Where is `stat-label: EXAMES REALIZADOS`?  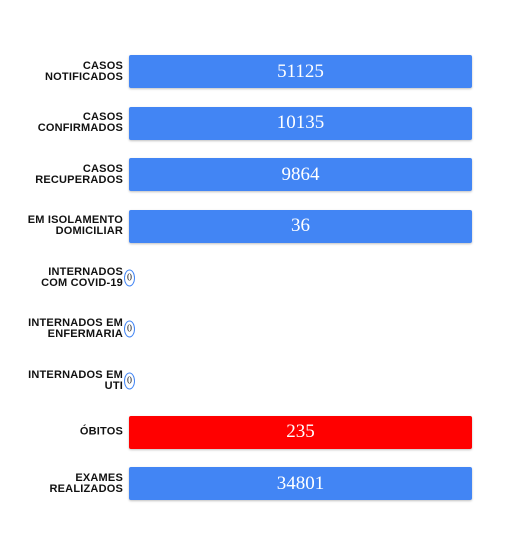
stat-label: EXAMES REALIZADOS is located at coordinates (86, 483).